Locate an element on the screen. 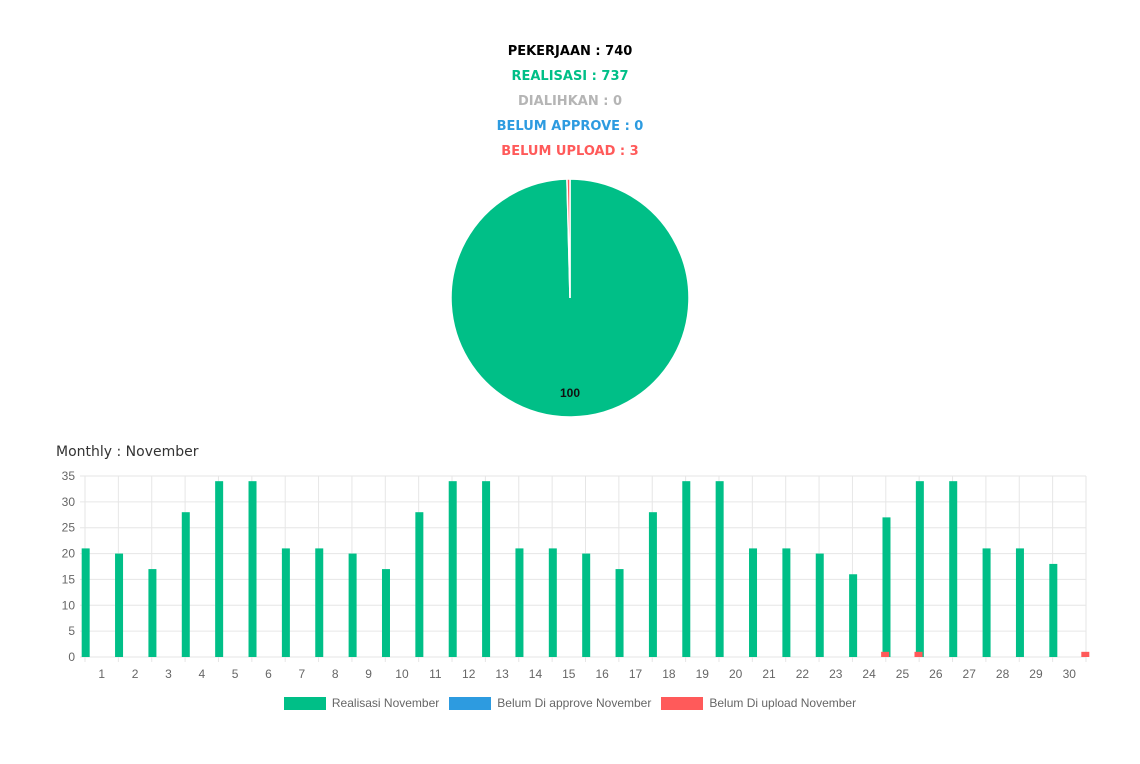  x-tick-label: 26 is located at coordinates (936, 674).